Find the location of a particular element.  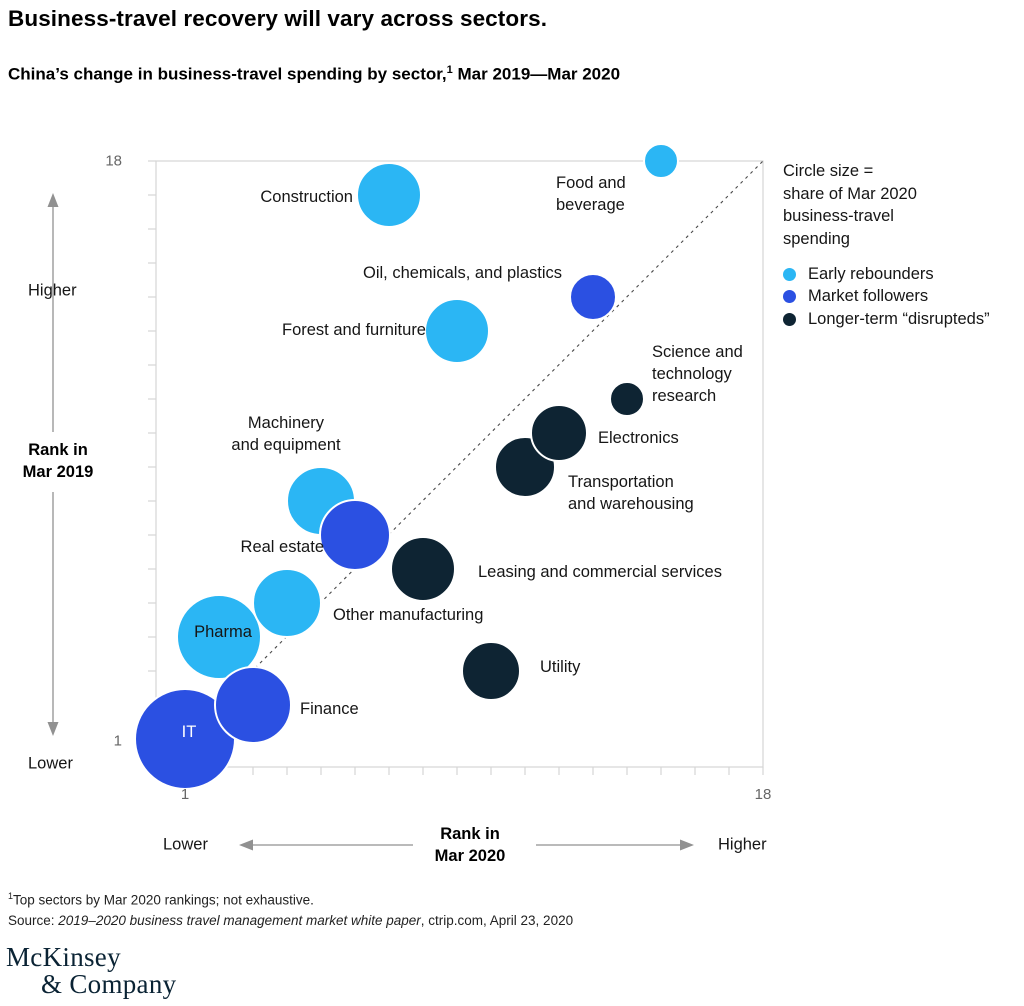

y-axis-title-line1: Rank in is located at coordinates (58, 450).